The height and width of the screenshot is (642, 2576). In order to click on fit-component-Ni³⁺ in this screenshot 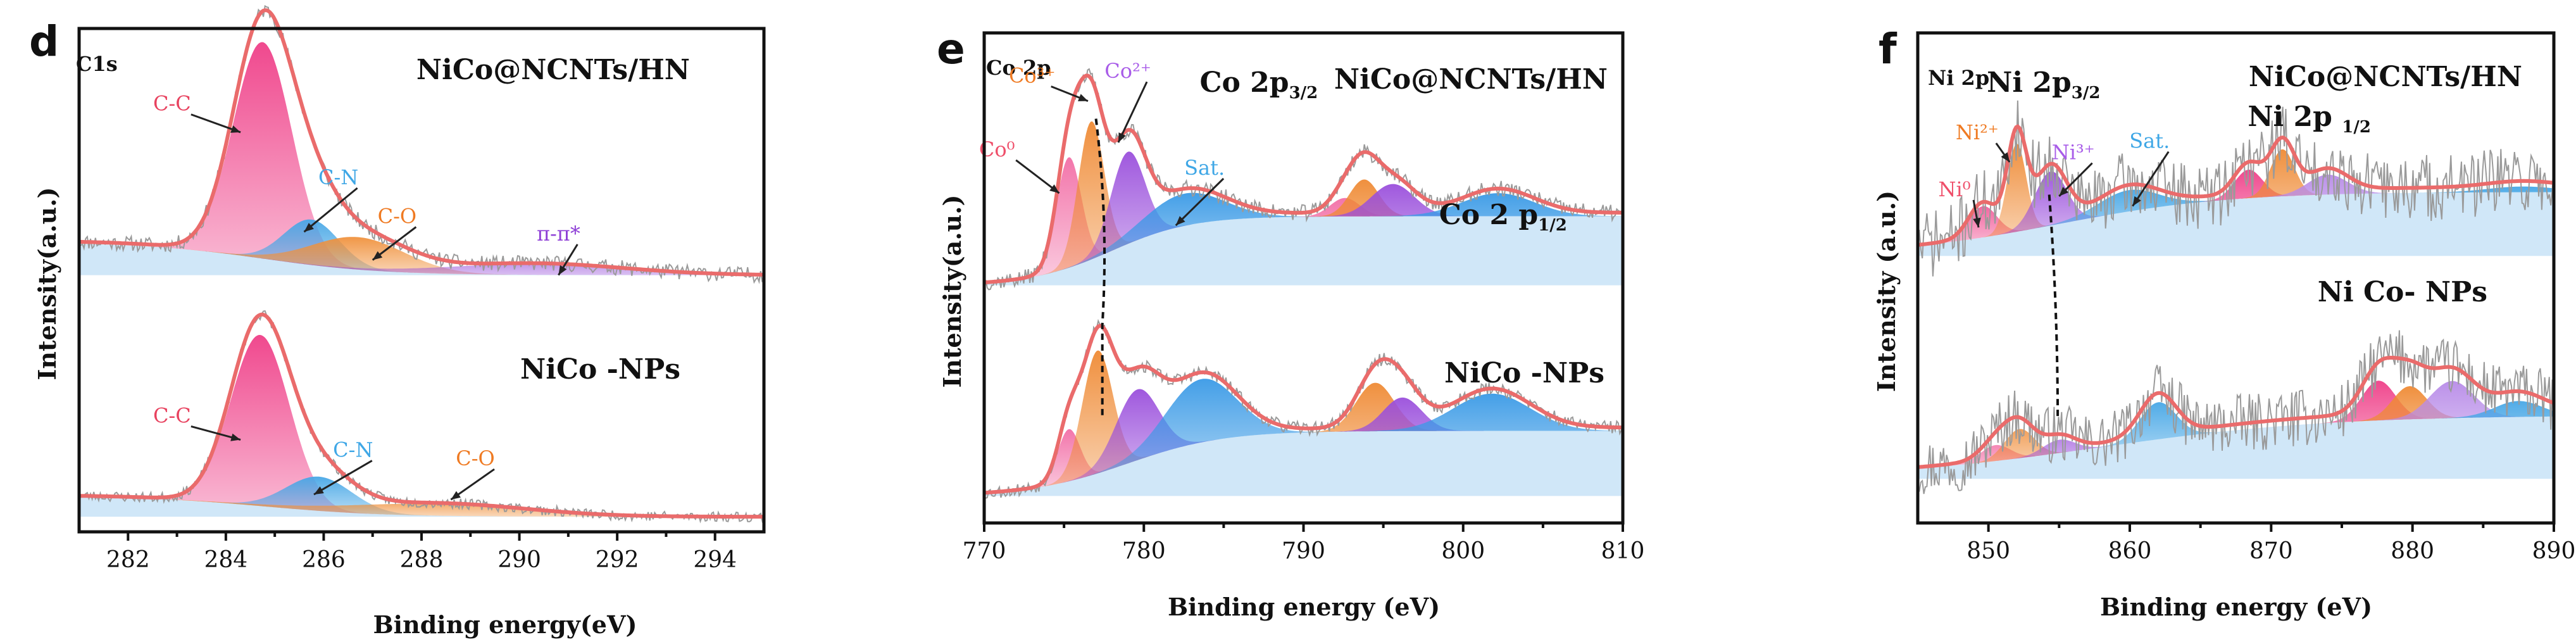, I will do `click(2236, 209)`.